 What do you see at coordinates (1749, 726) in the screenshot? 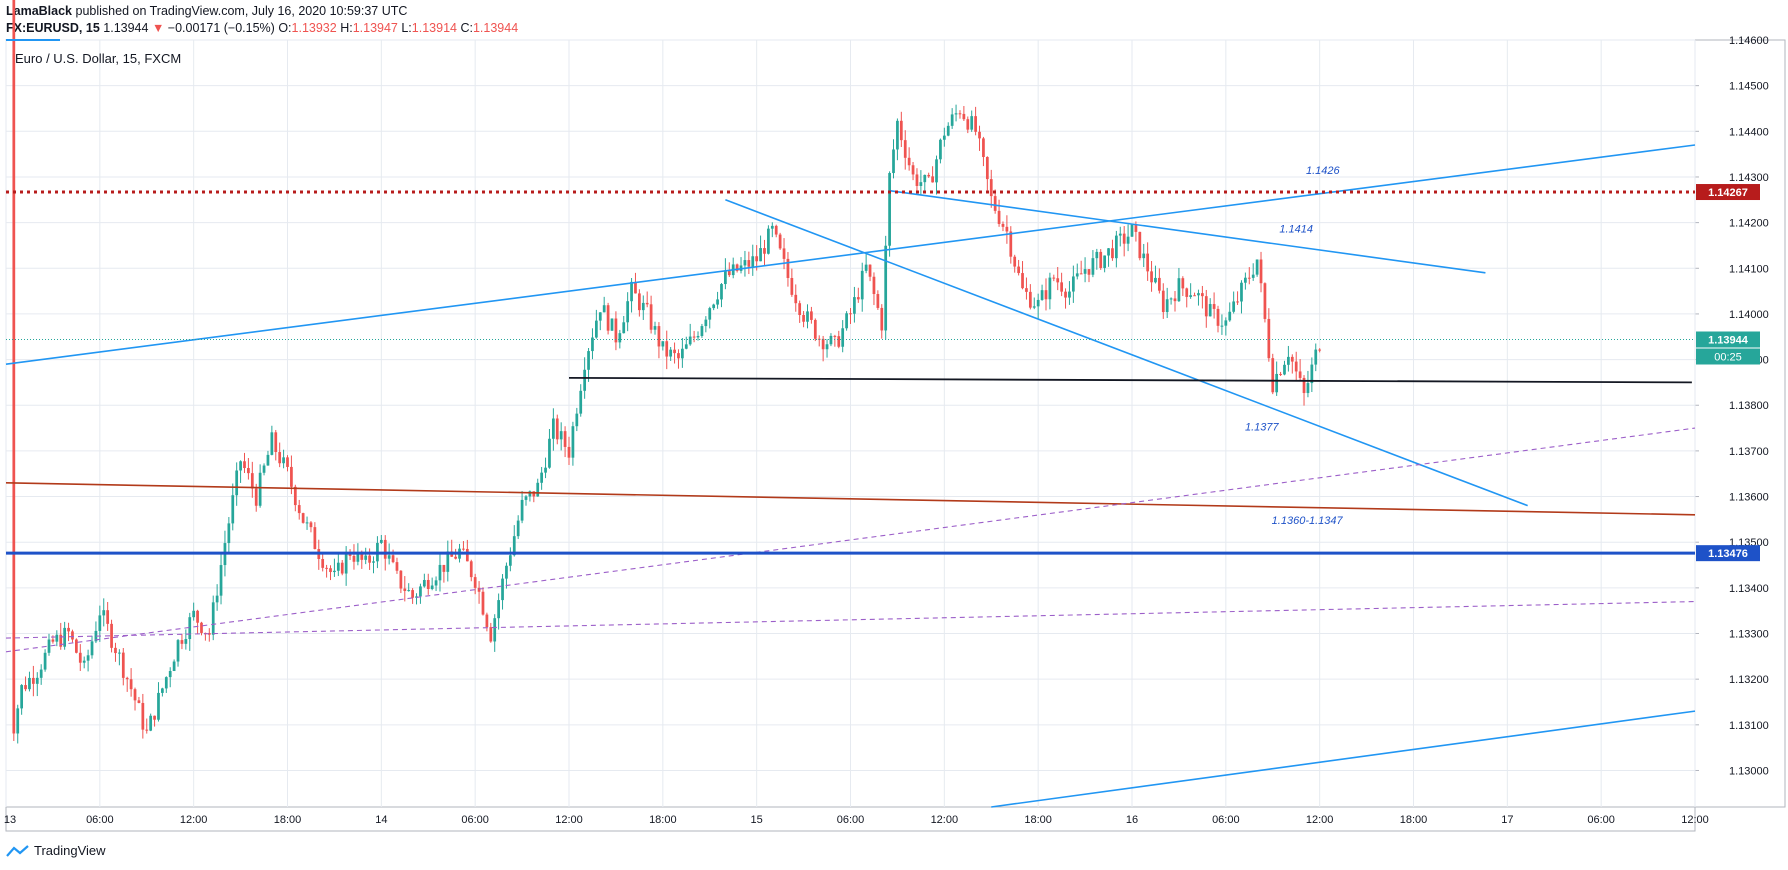
I see `y-tick-label: 1.13100` at bounding box center [1749, 726].